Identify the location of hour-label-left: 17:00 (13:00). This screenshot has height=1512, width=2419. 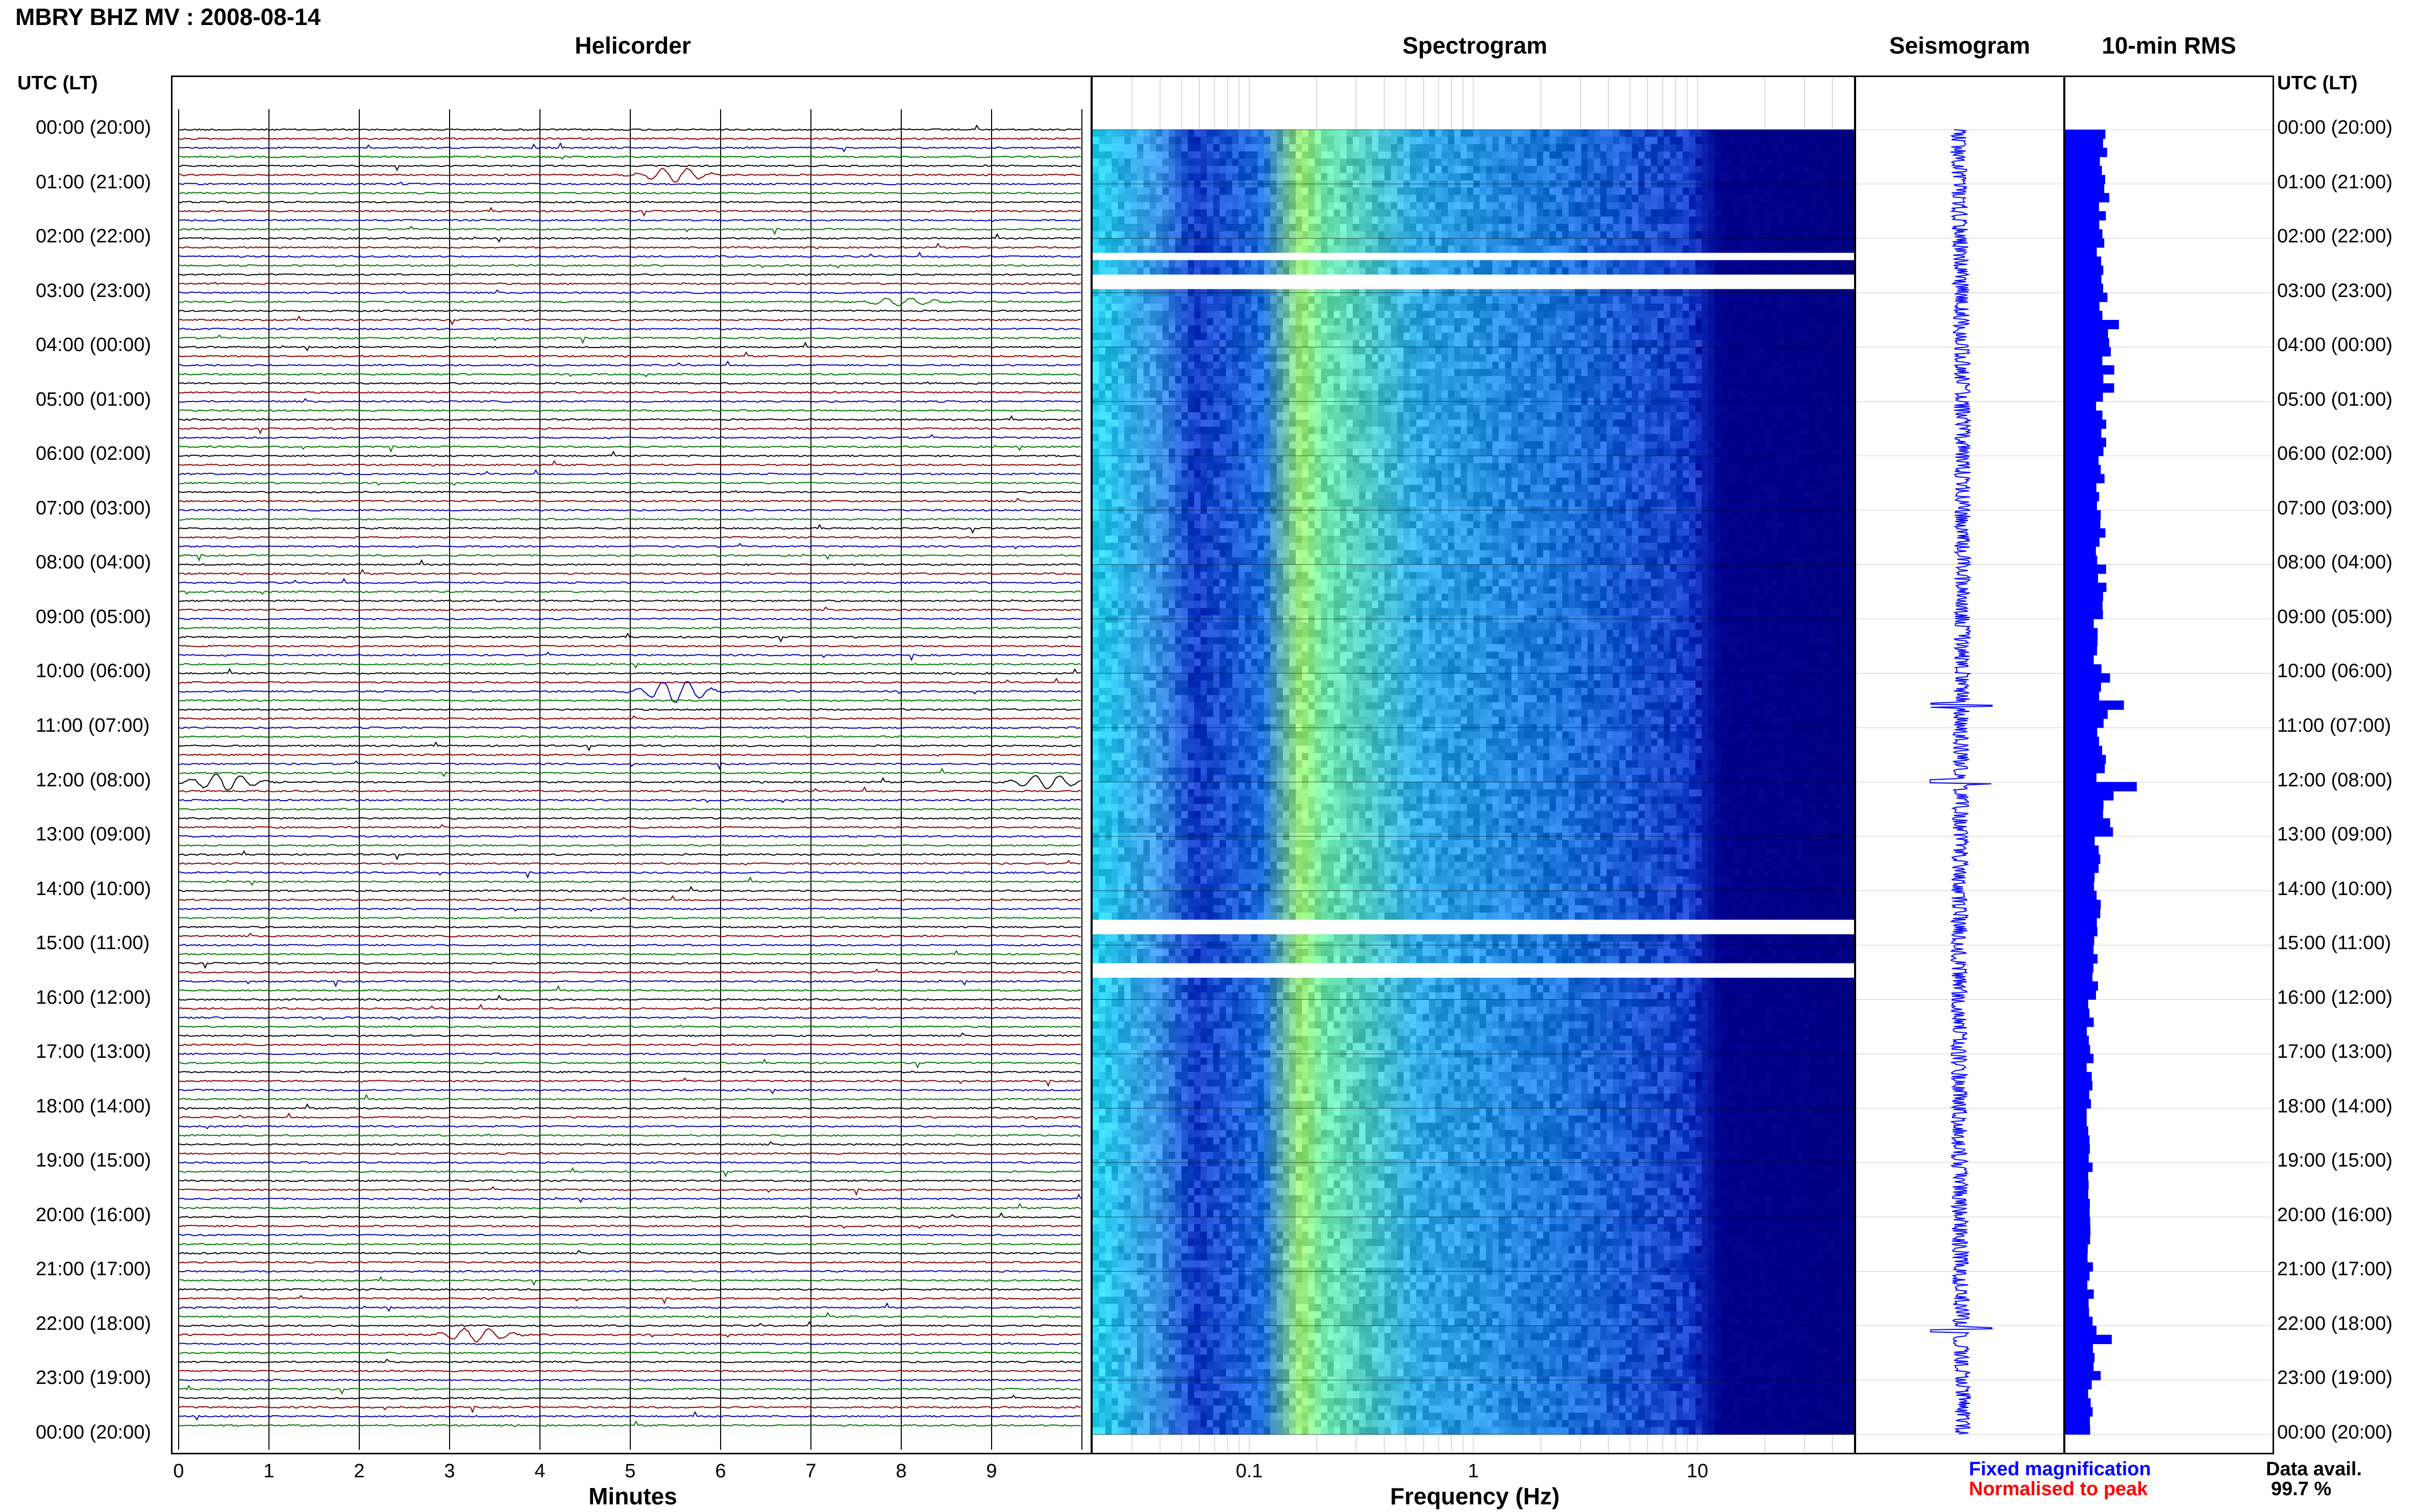
(93, 1052).